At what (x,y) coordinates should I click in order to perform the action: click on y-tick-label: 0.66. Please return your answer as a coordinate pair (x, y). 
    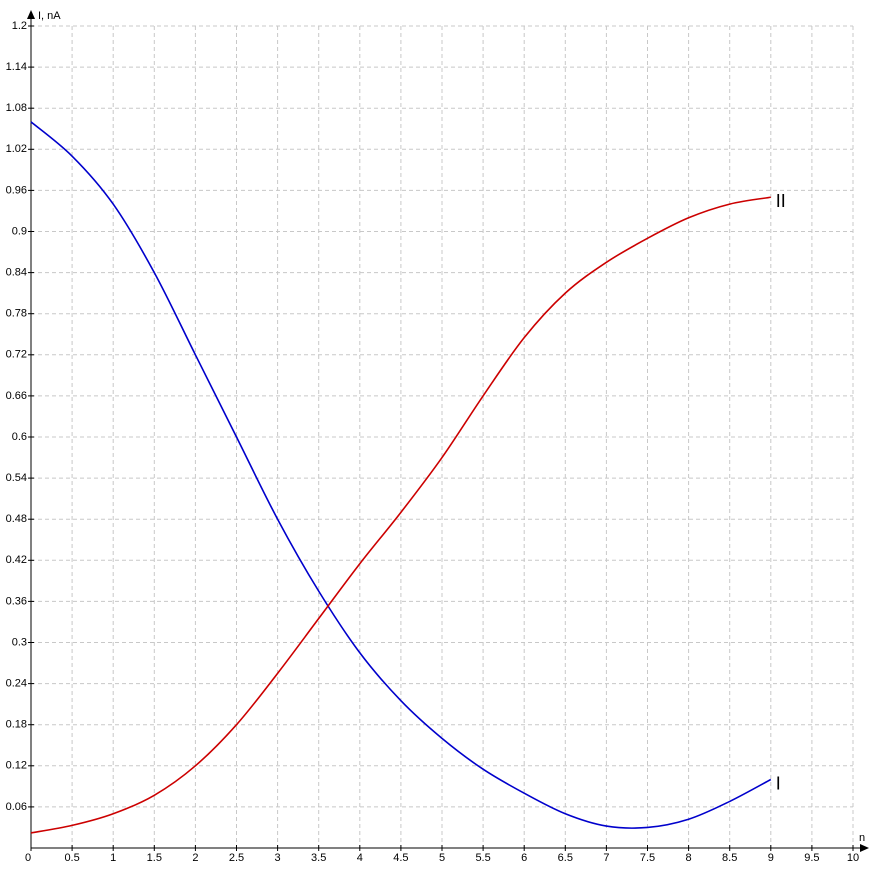
    Looking at the image, I should click on (16, 396).